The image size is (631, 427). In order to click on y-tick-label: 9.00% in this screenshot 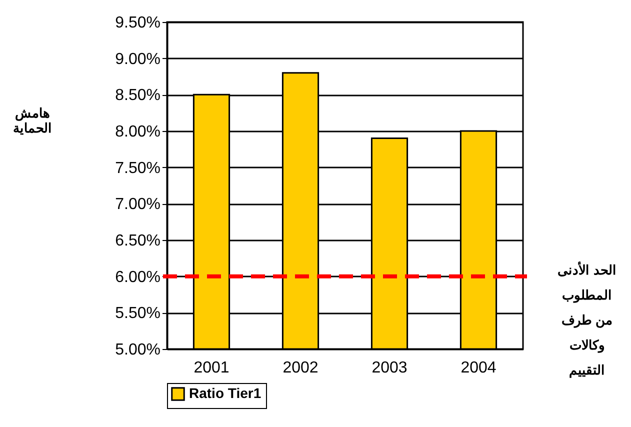, I will do `click(137, 59)`.